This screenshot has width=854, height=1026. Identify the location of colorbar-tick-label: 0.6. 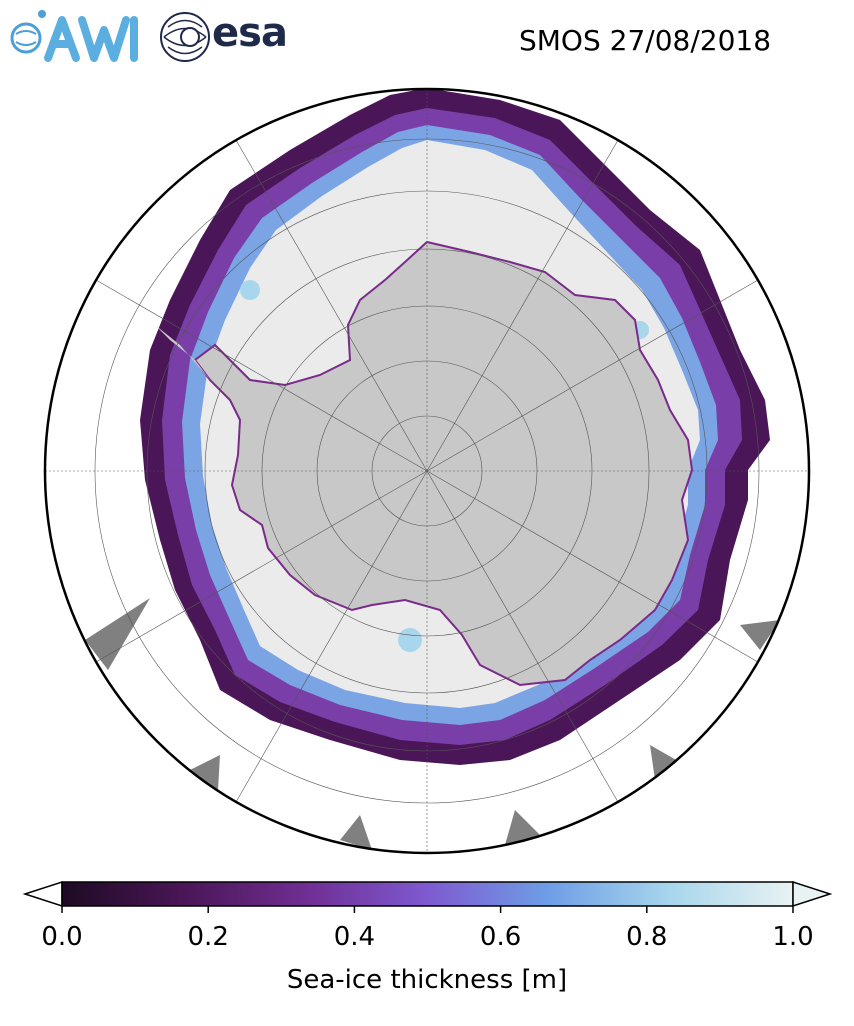
(500, 937).